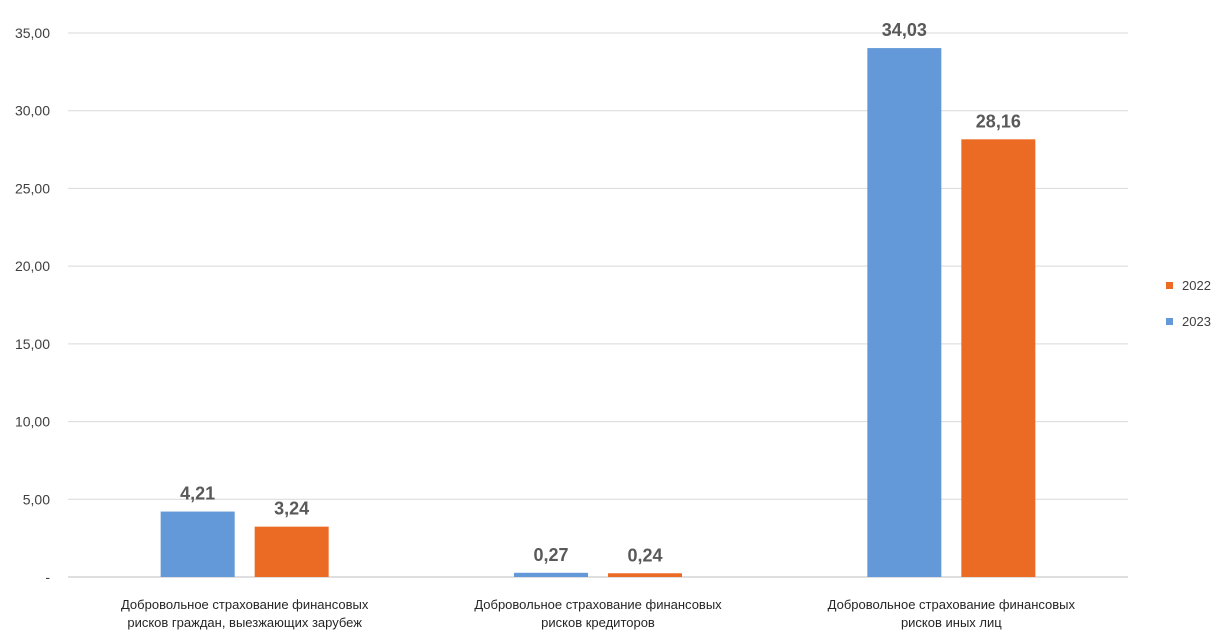 The image size is (1214, 630). I want to click on y-tick-label: 15,00, so click(32, 344).